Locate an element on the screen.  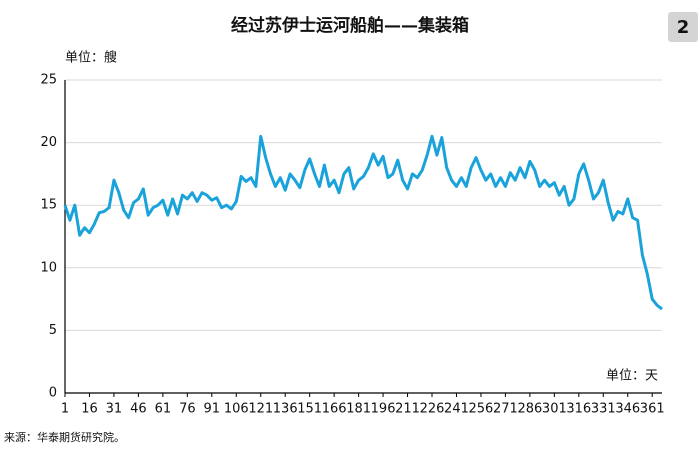
x-tick-label: 256 is located at coordinates (481, 409).